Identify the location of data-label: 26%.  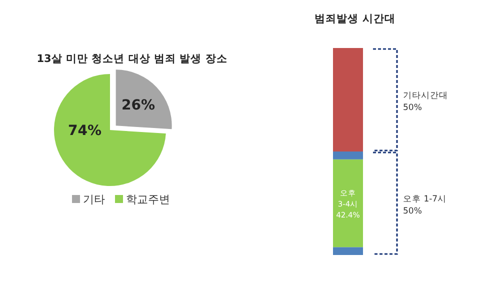
(139, 106).